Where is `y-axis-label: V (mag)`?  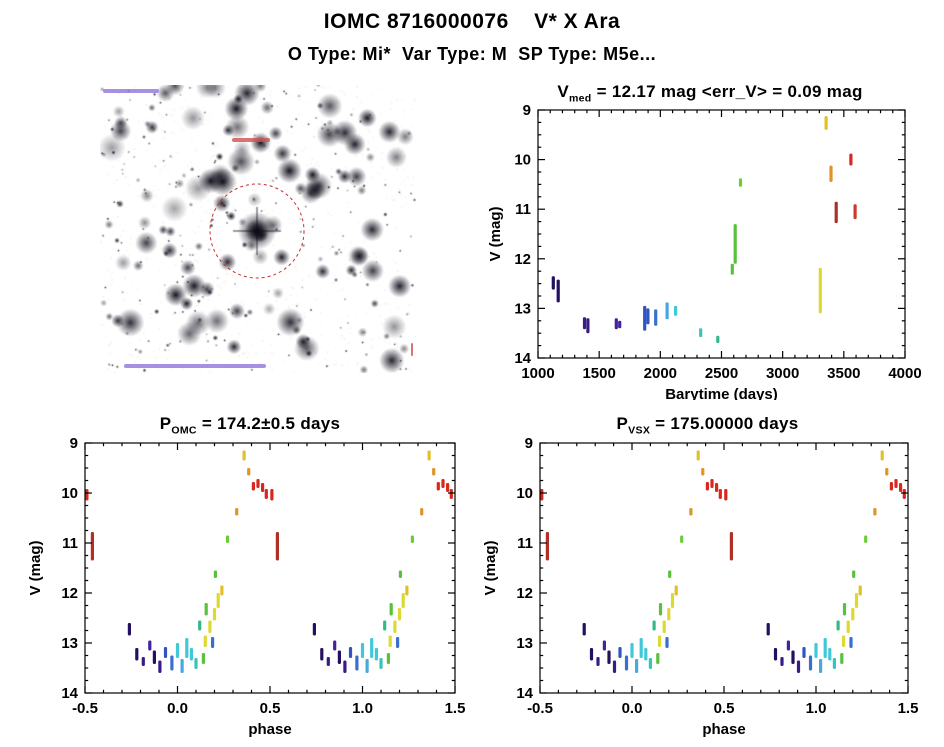
y-axis-label: V (mag) is located at coordinates (35, 567).